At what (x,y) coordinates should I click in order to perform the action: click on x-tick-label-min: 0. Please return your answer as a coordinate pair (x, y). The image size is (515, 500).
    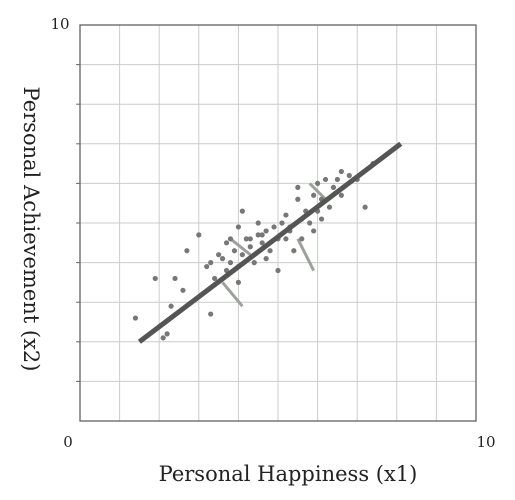
    Looking at the image, I should click on (68, 442).